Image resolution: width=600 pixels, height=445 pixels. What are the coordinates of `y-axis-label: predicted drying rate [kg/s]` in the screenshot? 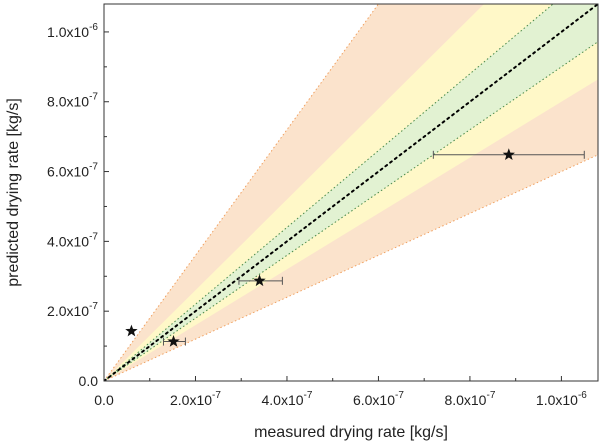 It's located at (13, 192).